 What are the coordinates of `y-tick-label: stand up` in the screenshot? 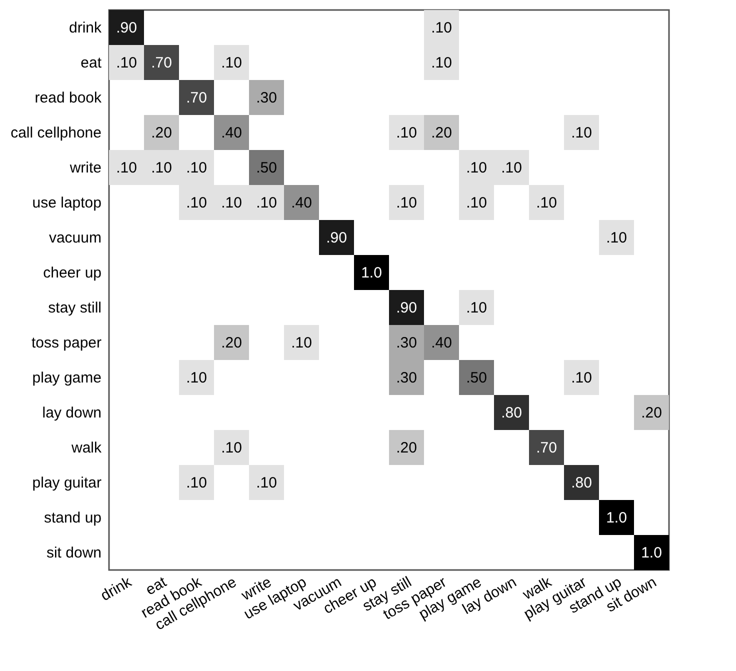 It's located at (73, 518).